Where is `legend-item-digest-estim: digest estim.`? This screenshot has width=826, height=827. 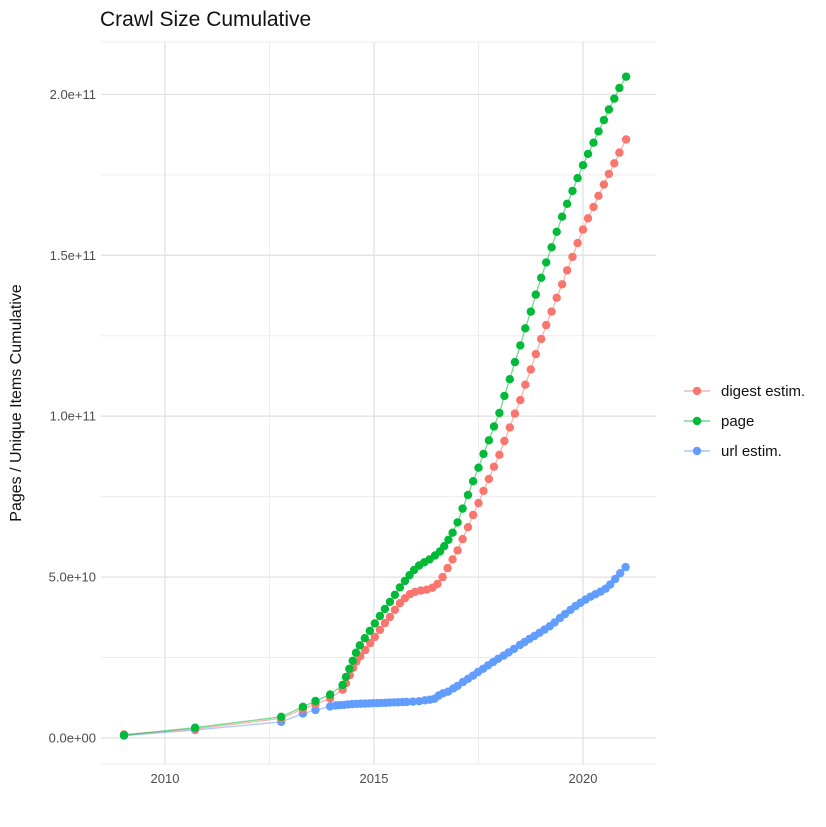
legend-item-digest-estim: digest estim. is located at coordinates (743, 391).